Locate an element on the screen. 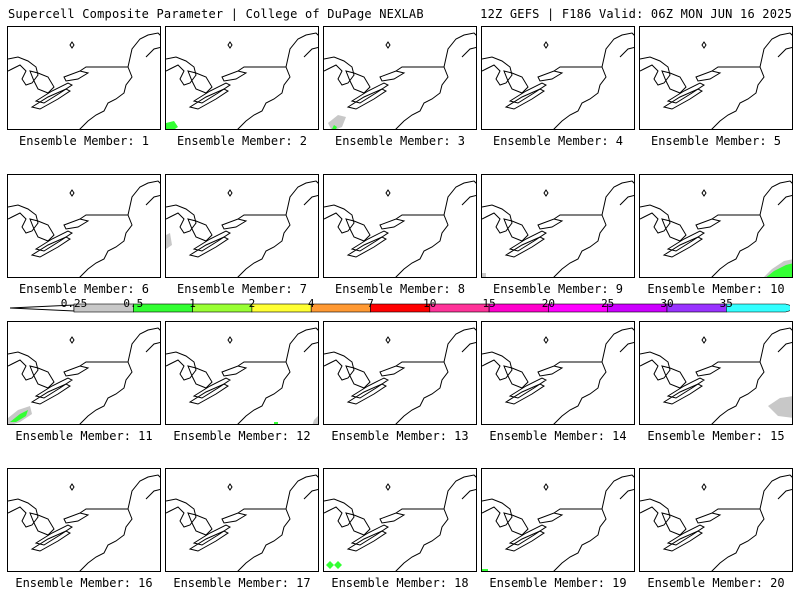 The height and width of the screenshot is (600, 800). member-label: Ensemble Member: 4 is located at coordinates (558, 141).